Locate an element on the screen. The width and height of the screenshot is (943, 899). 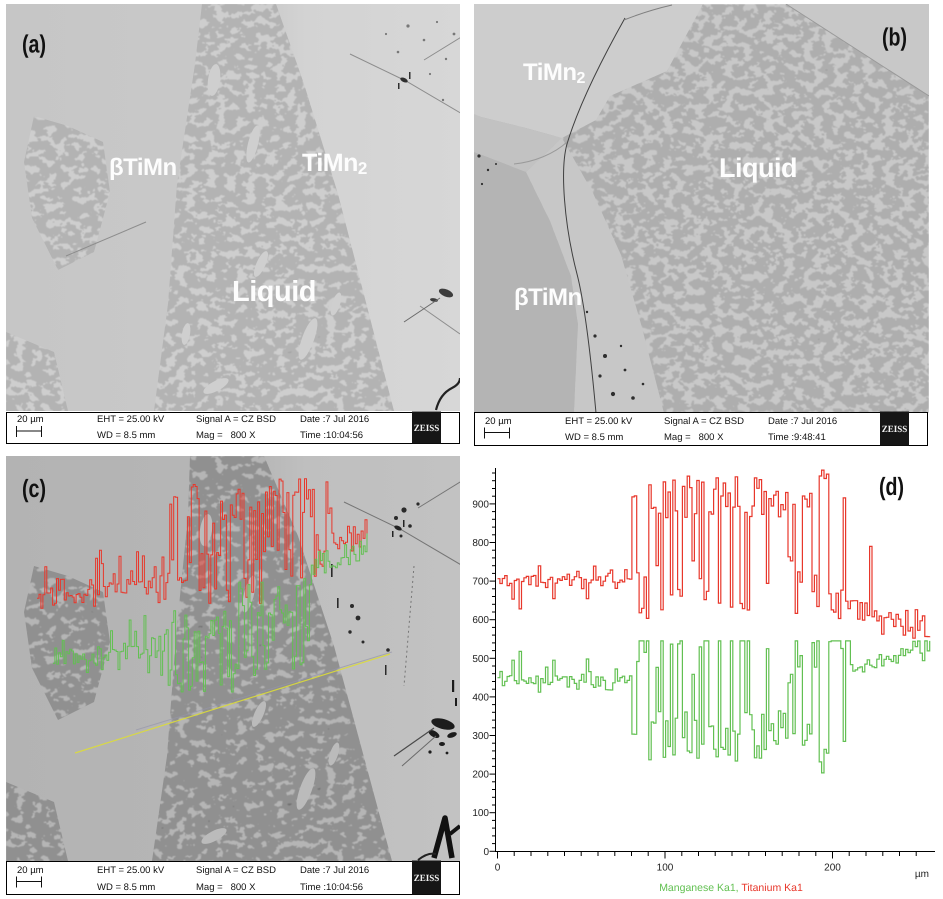
svg-text: 400 is located at coordinates (480, 697).